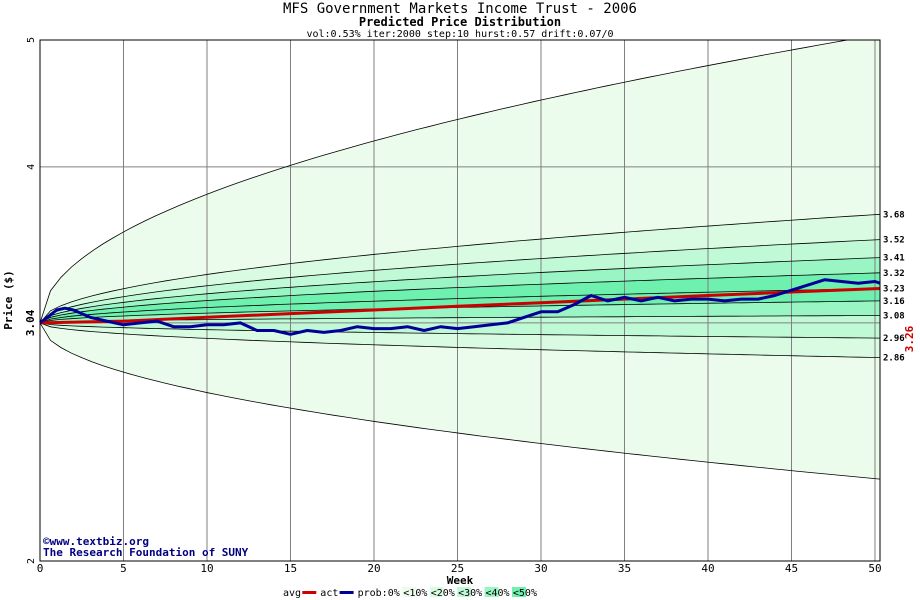 The image size is (920, 600). I want to click on legend-label: <40%, so click(498, 593).